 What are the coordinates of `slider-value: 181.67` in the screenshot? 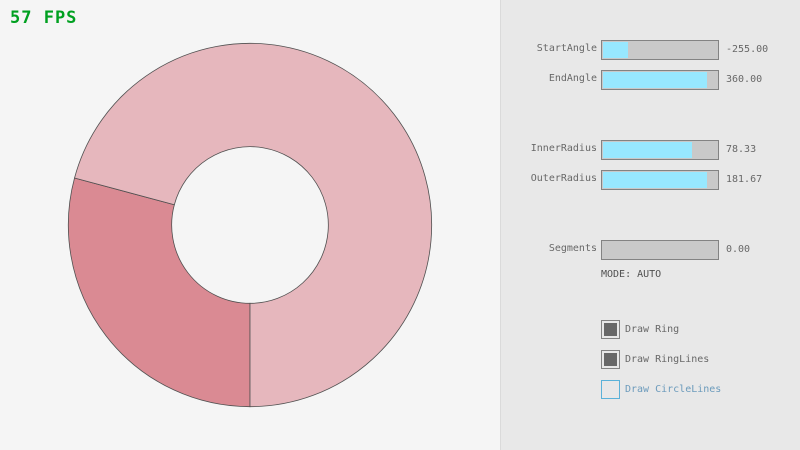 It's located at (744, 179).